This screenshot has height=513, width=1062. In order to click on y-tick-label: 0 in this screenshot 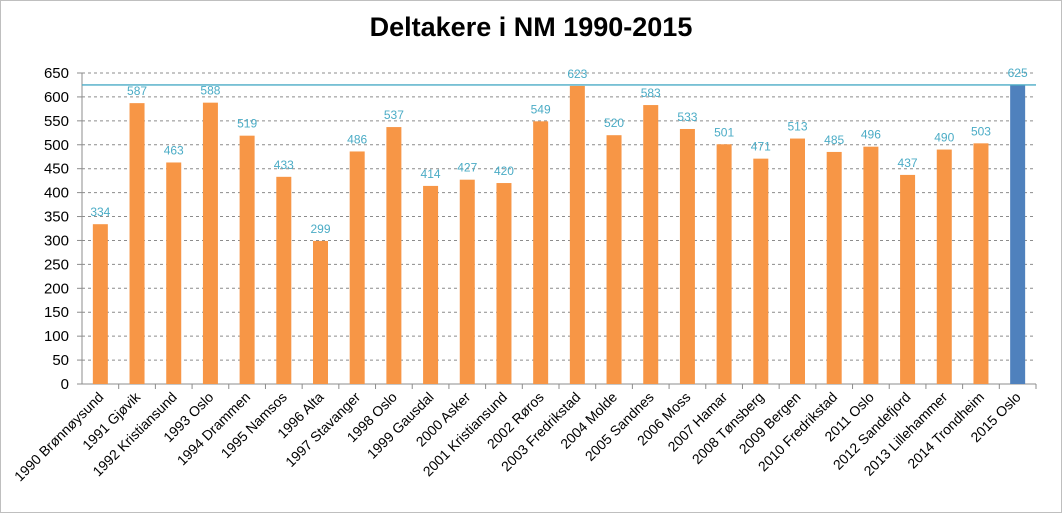, I will do `click(65, 384)`.